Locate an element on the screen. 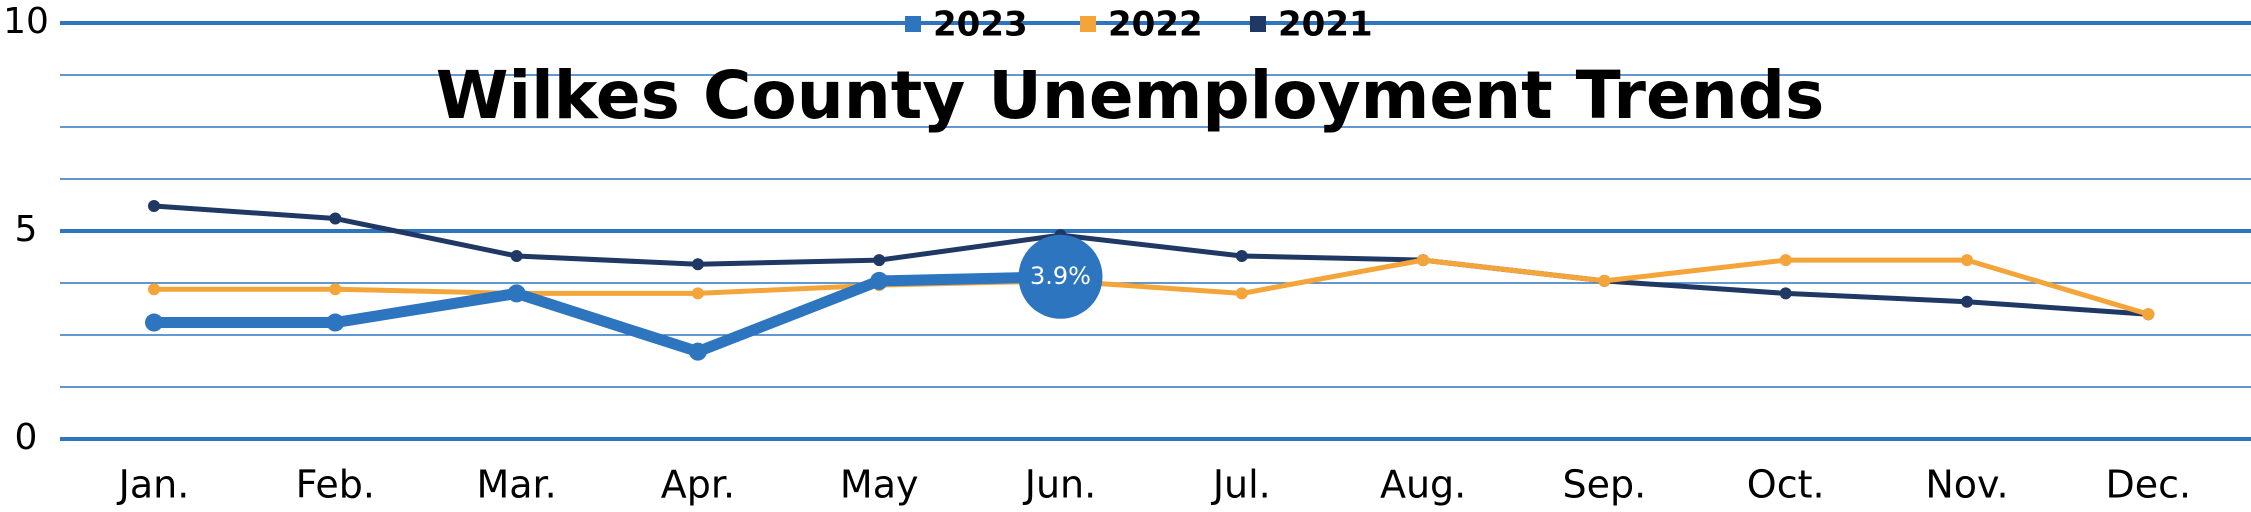  data-label-bubble is located at coordinates (1060, 276).